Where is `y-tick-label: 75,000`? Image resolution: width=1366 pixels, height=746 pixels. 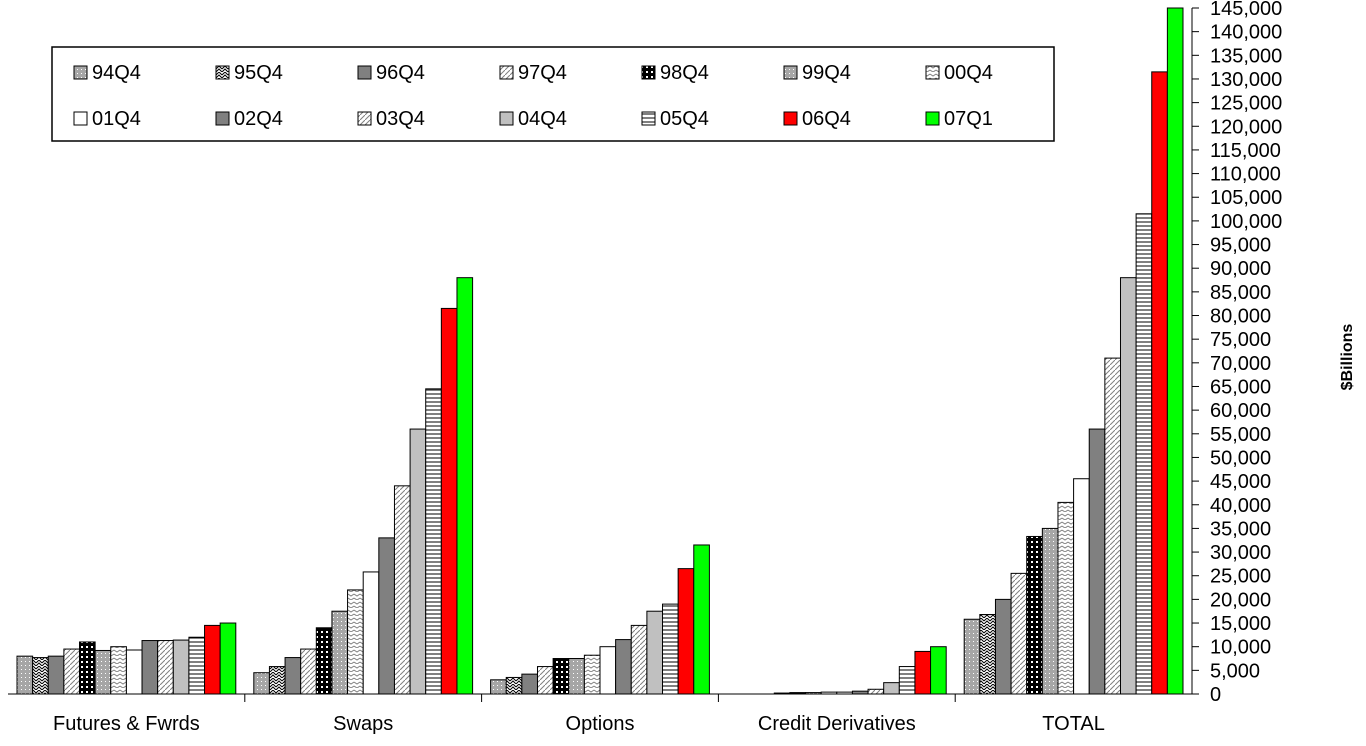
y-tick-label: 75,000 is located at coordinates (1240, 340).